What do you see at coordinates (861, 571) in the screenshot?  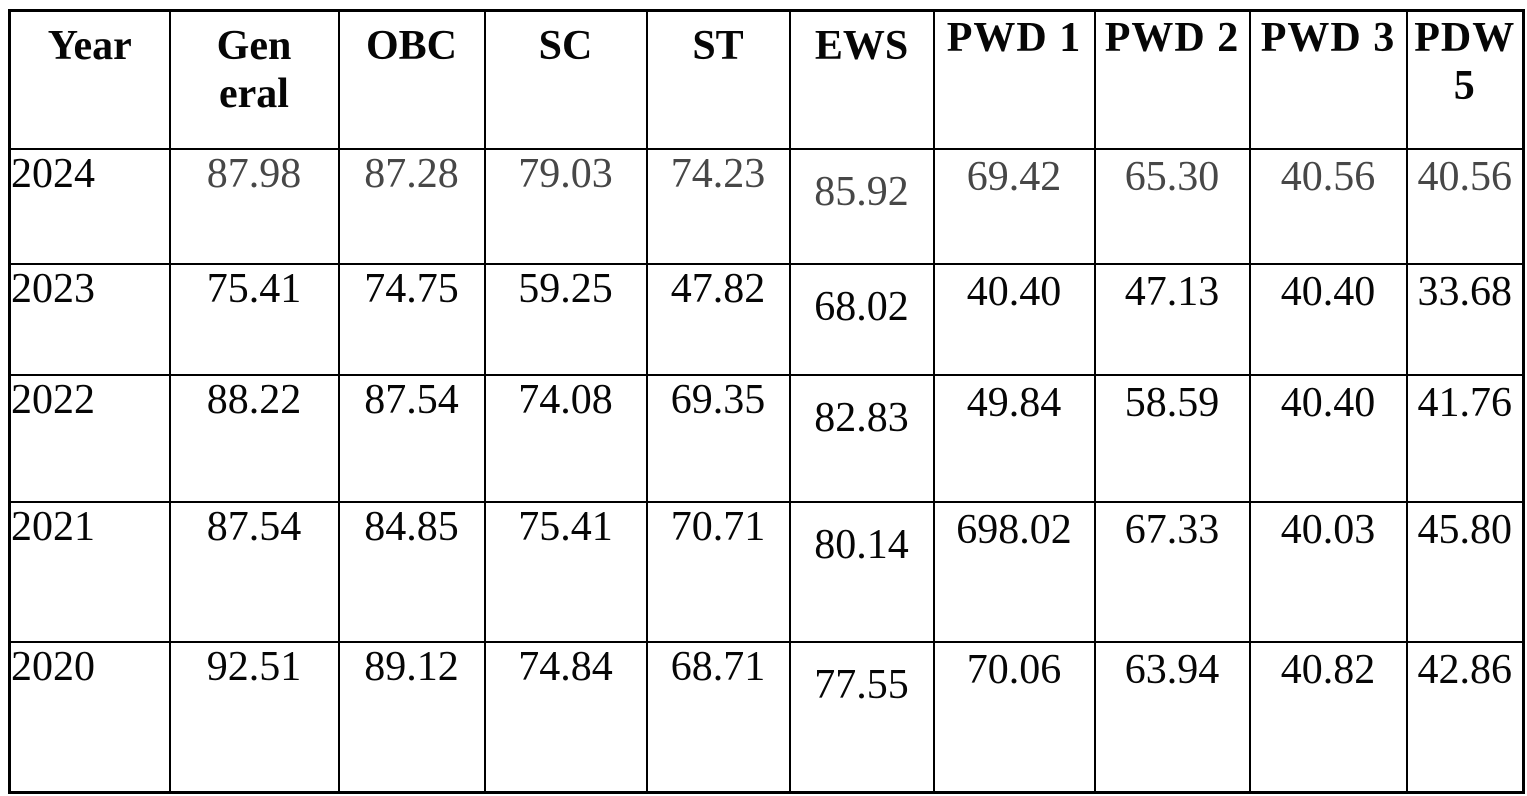 I see `table-cell: 80.14` at bounding box center [861, 571].